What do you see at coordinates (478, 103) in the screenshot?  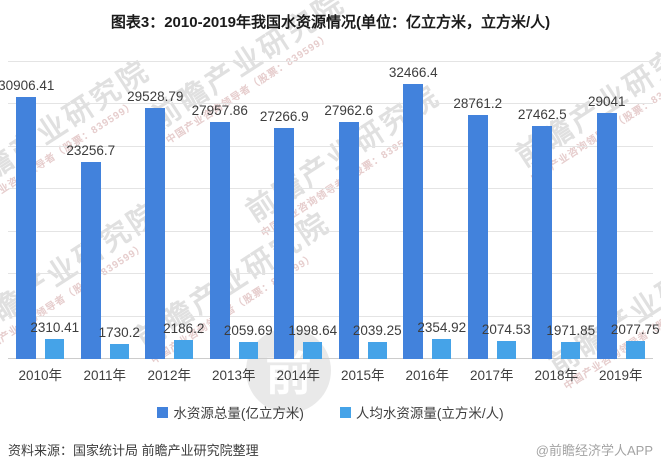 I see `value-label: 28761.2` at bounding box center [478, 103].